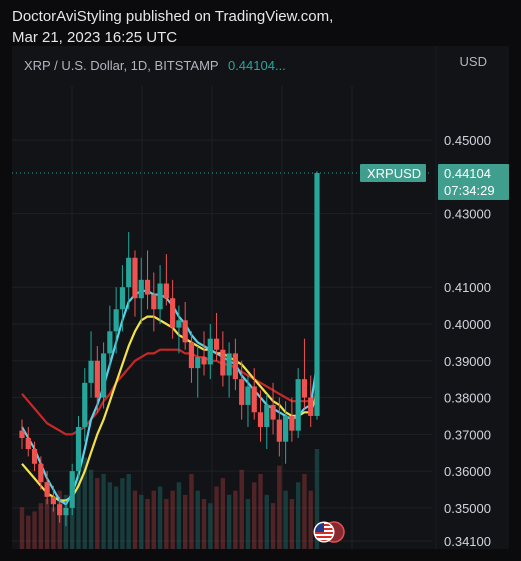 The height and width of the screenshot is (561, 521). Describe the element at coordinates (467, 471) in the screenshot. I see `price-tick-label: 0.36000` at that location.